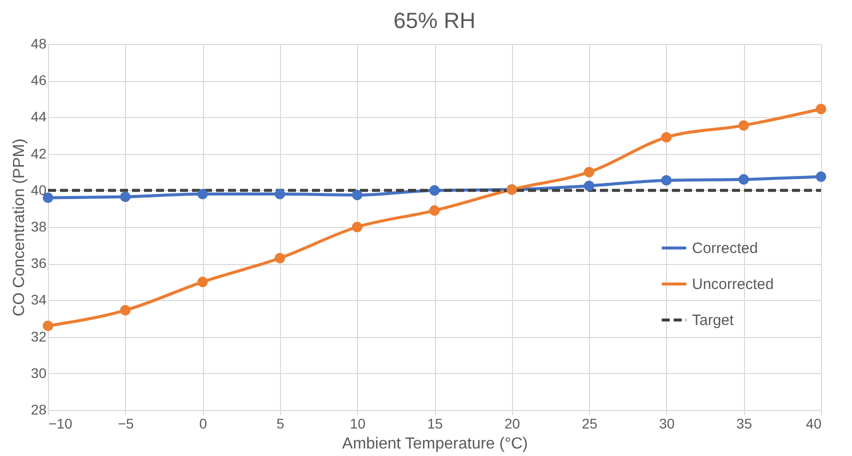 The image size is (852, 456). I want to click on x-tick-label: −10, so click(60, 424).